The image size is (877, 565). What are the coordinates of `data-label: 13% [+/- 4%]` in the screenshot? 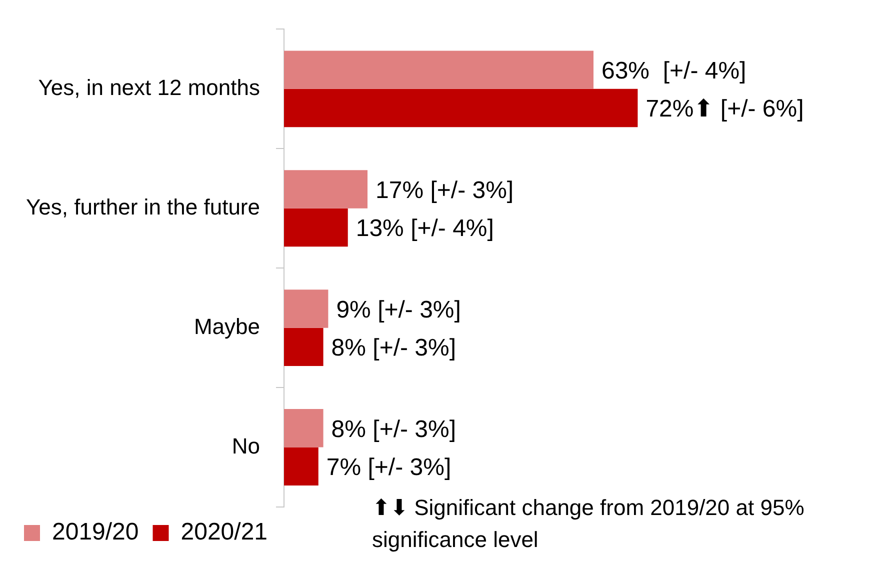 It's located at (425, 228).